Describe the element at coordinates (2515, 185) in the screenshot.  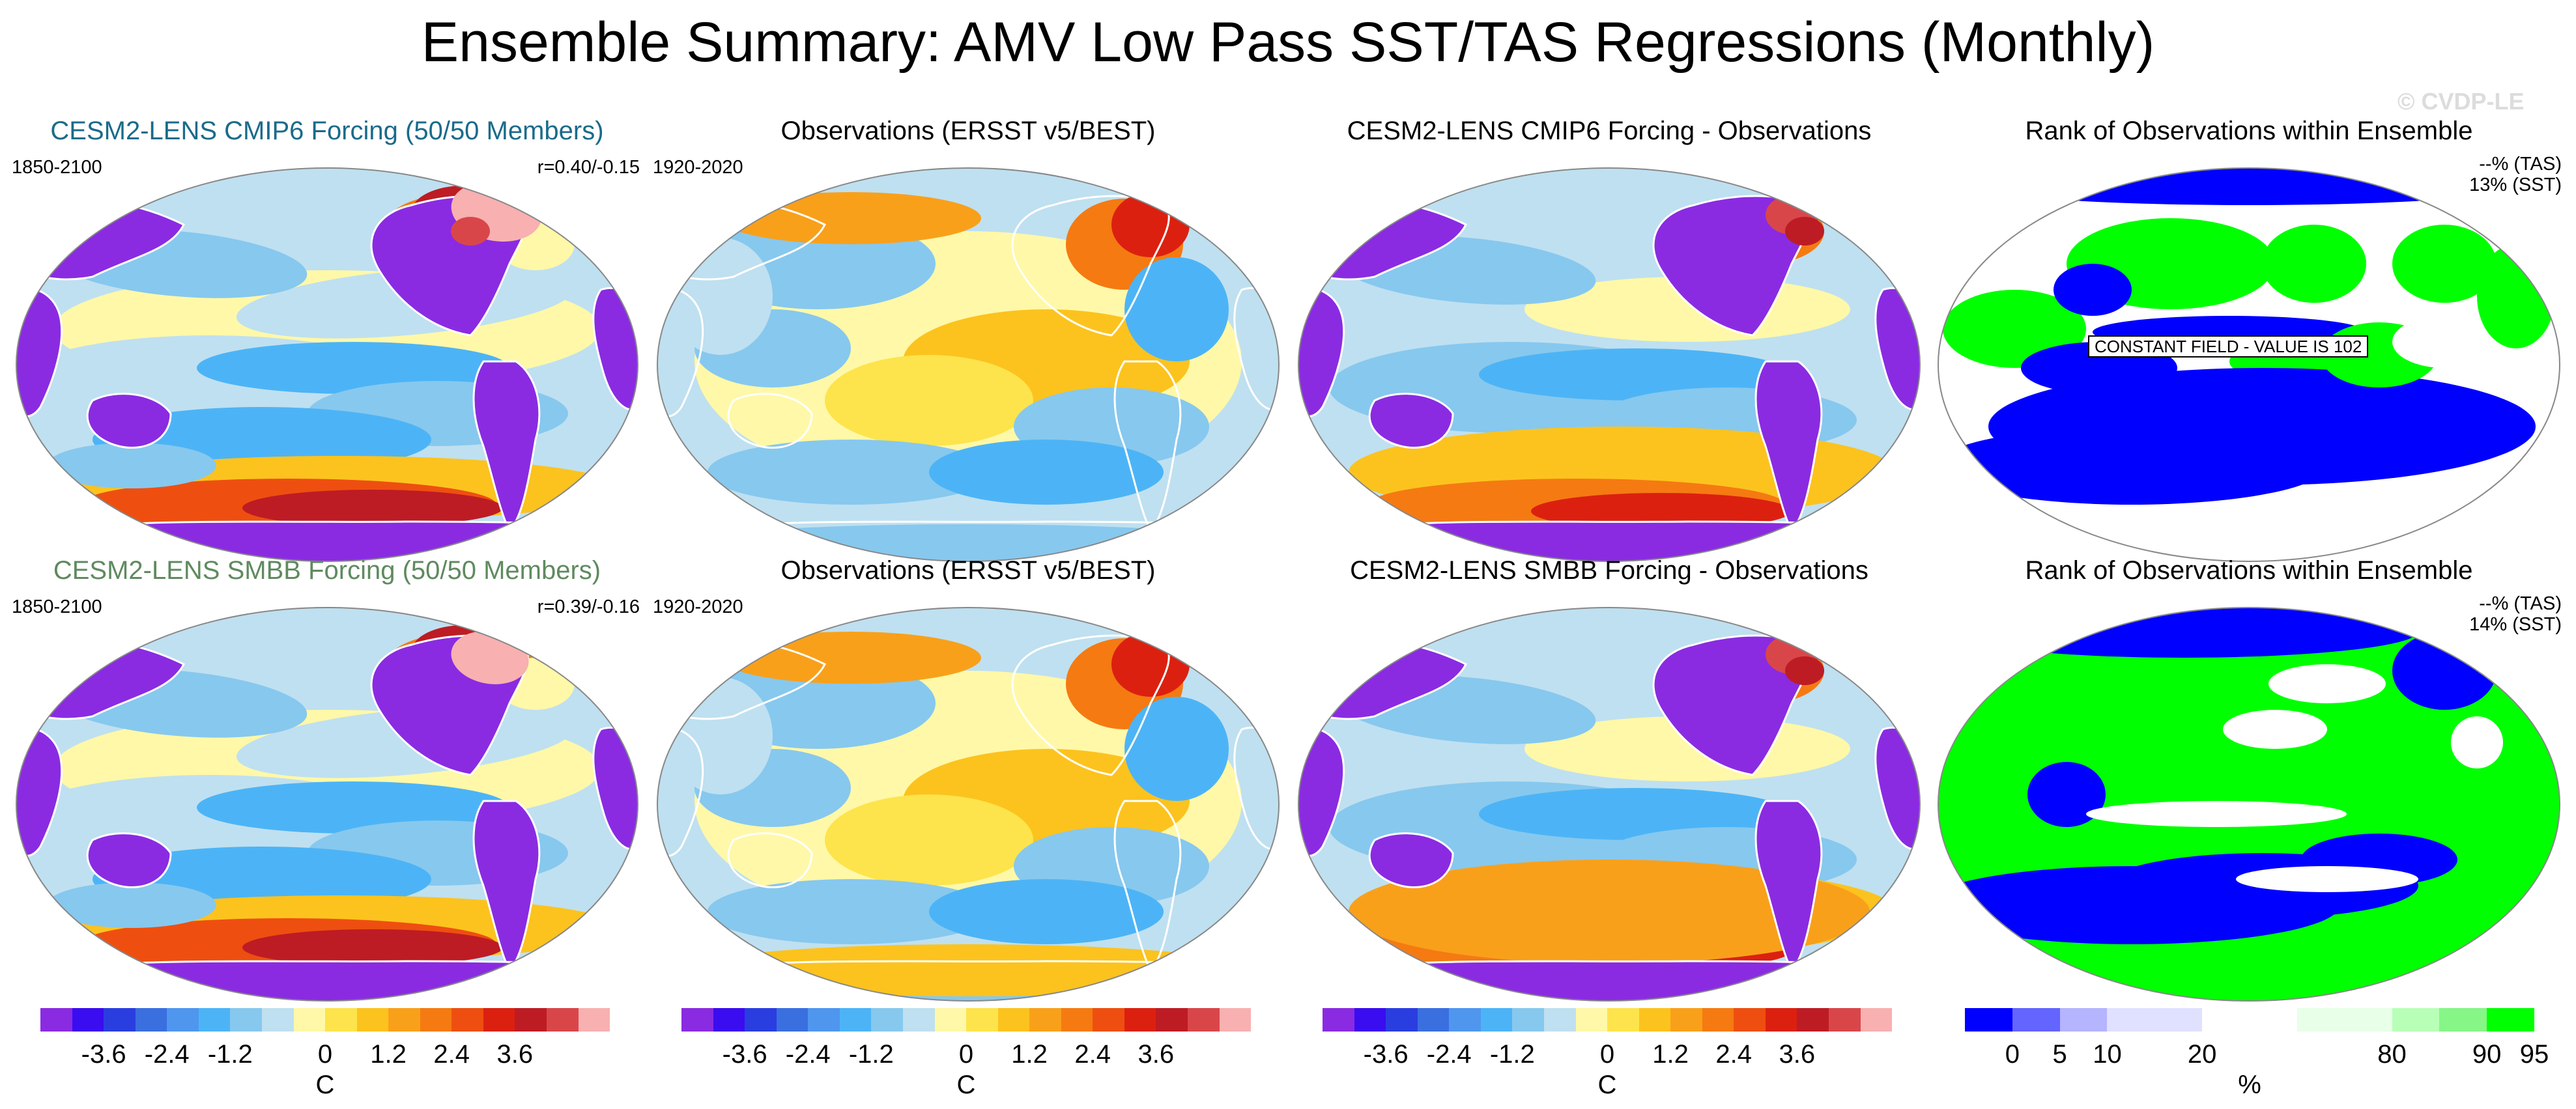
I see `rank-sst-label: 13% (SST)` at that location.